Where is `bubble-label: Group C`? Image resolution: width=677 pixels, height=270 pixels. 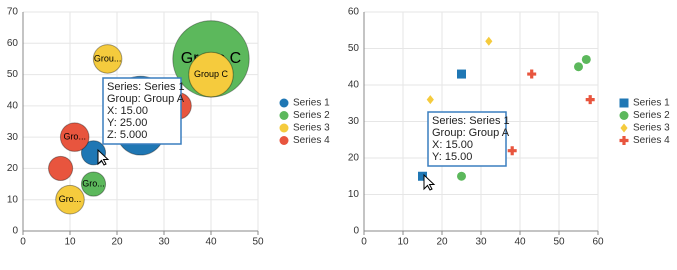 bubble-label: Group C is located at coordinates (211, 74).